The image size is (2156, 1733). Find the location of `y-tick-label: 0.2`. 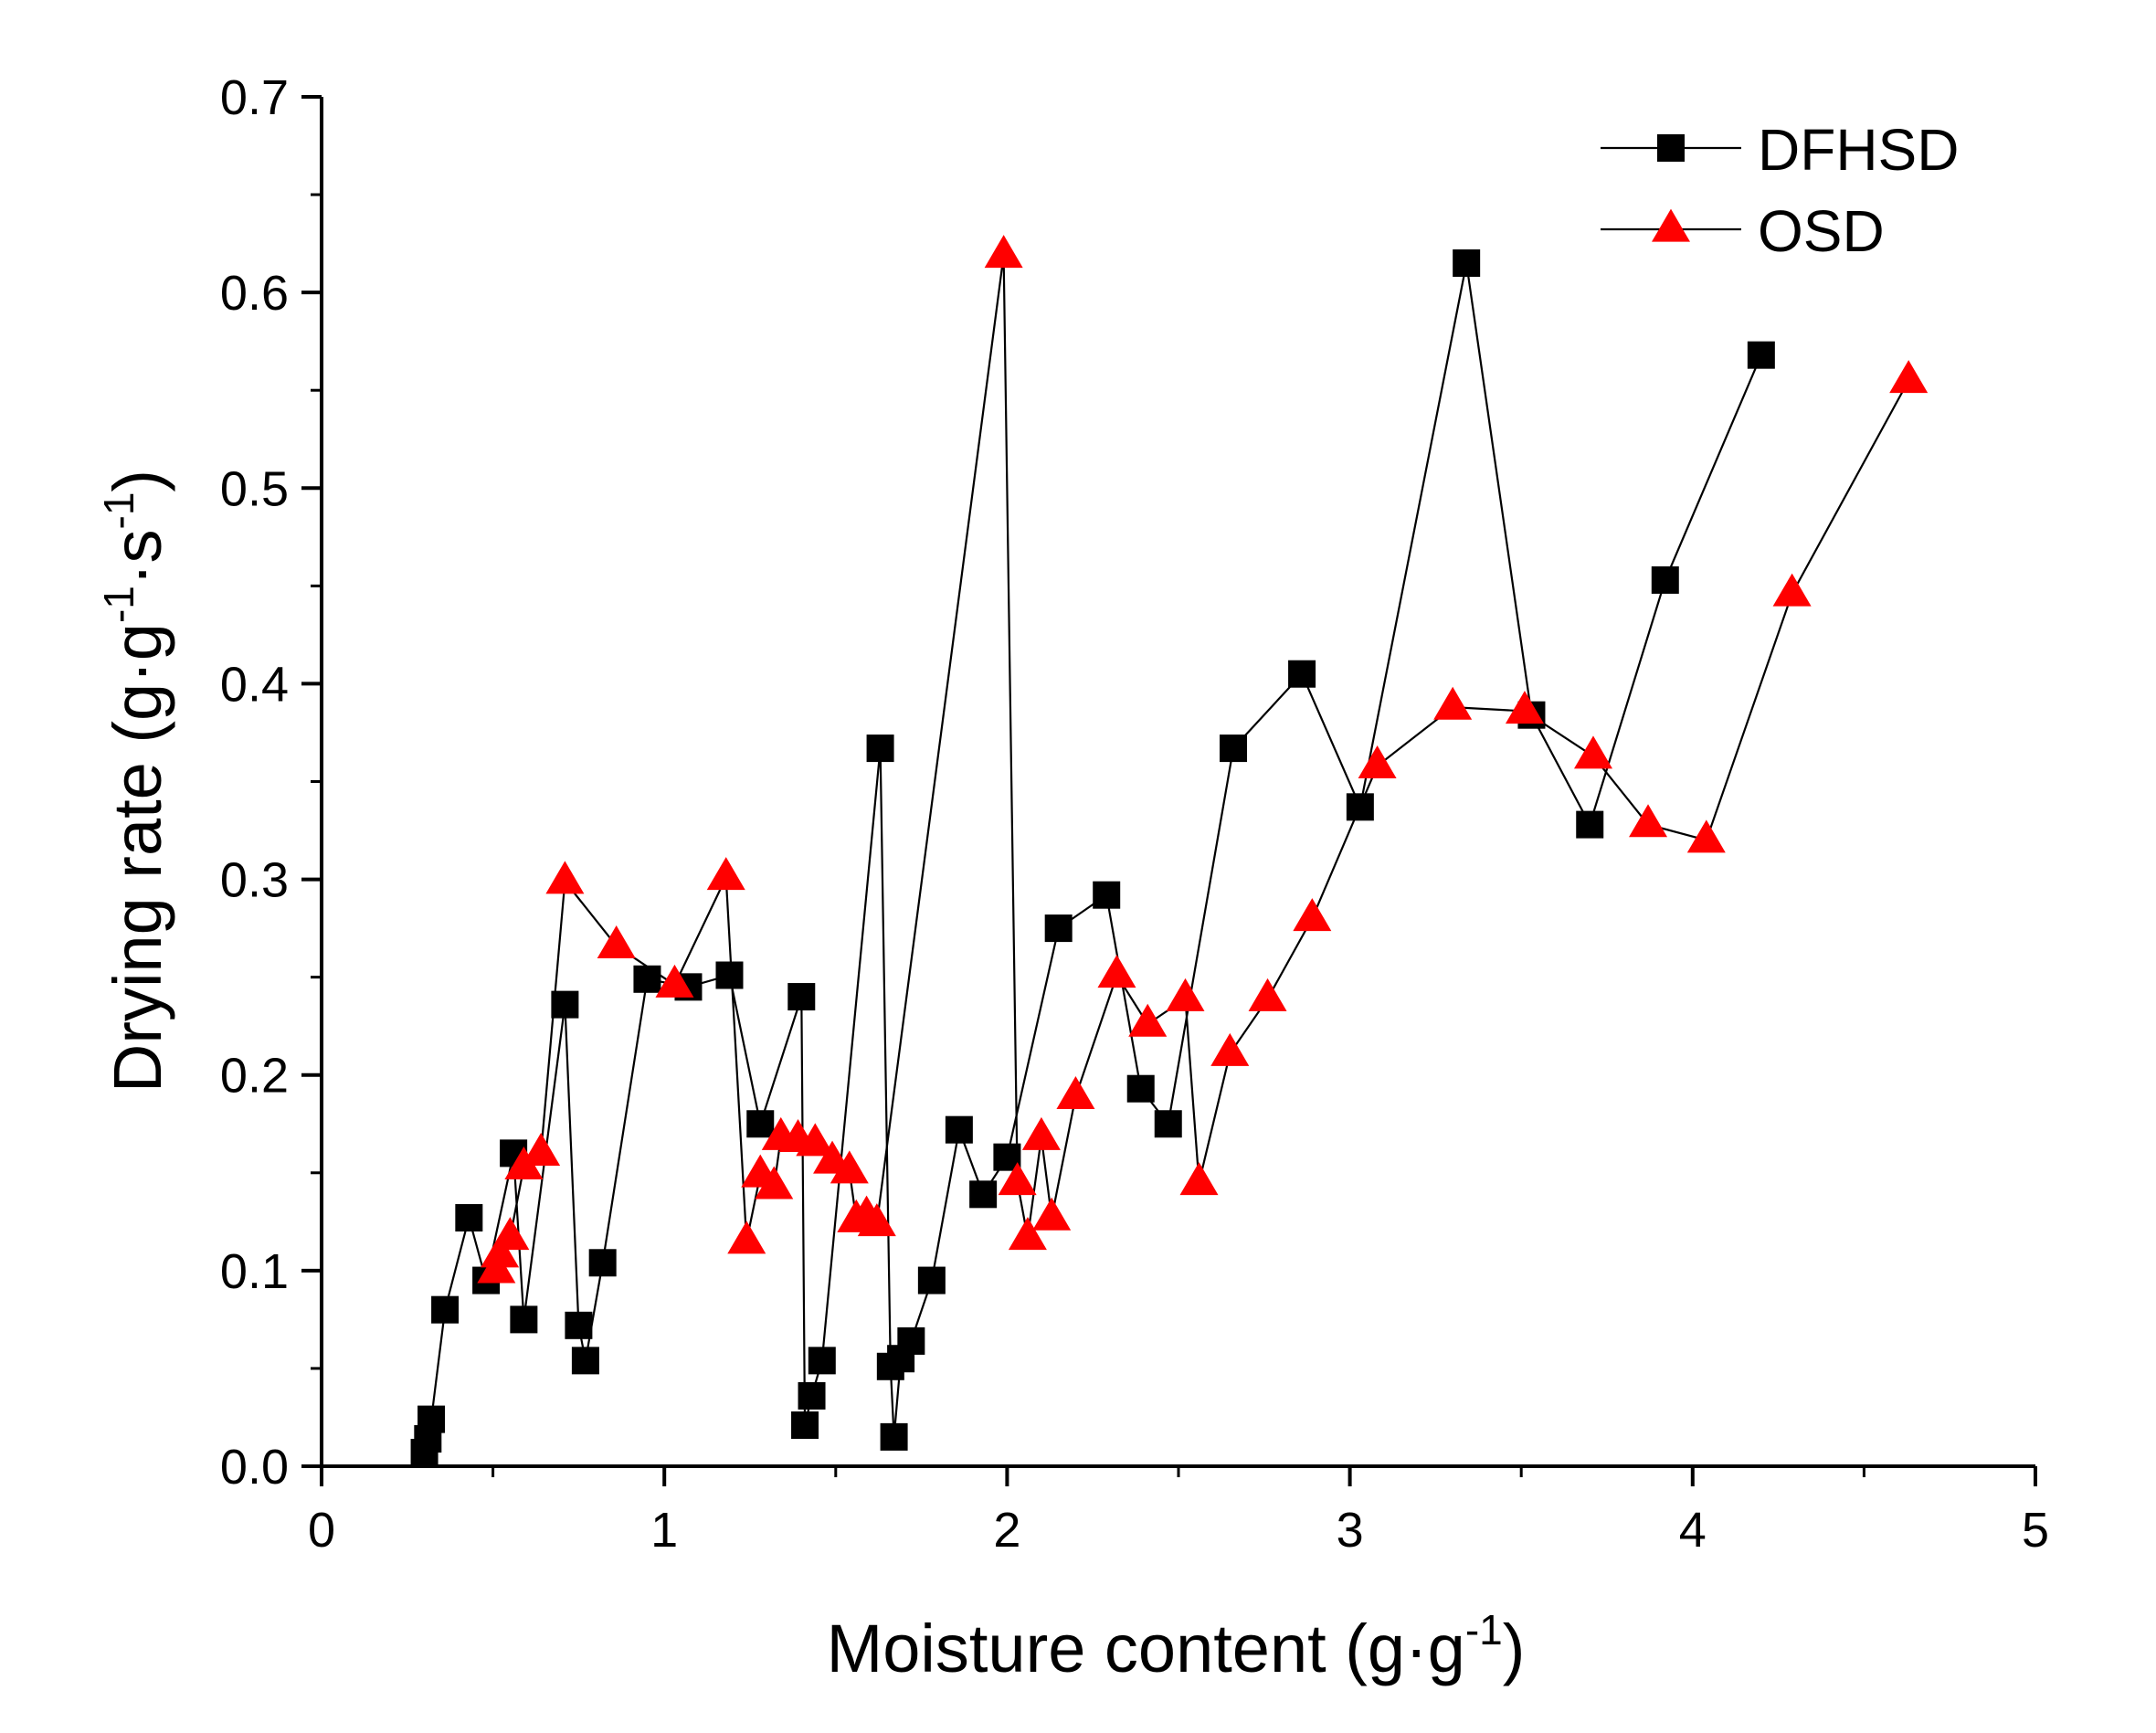

y-tick-label: 0.2 is located at coordinates (254, 1076).